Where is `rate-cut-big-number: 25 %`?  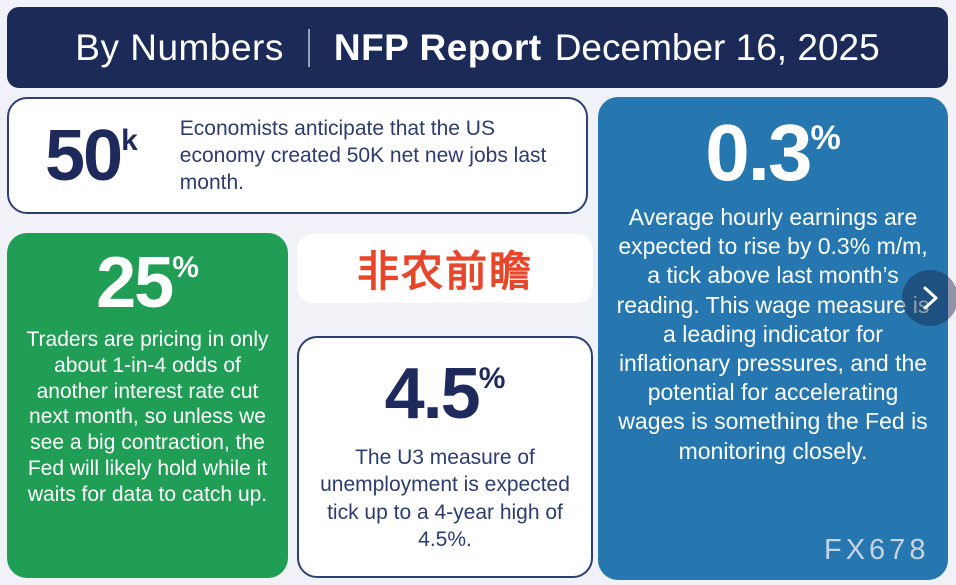
rate-cut-big-number: 25 % is located at coordinates (147, 283).